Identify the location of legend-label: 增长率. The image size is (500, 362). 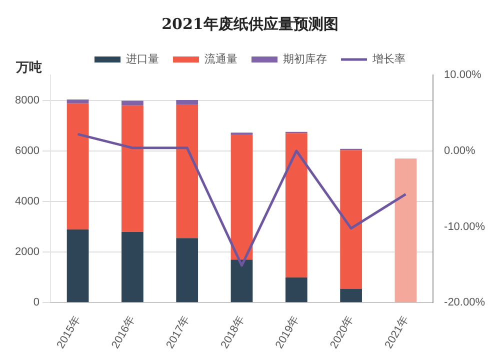
(389, 59).